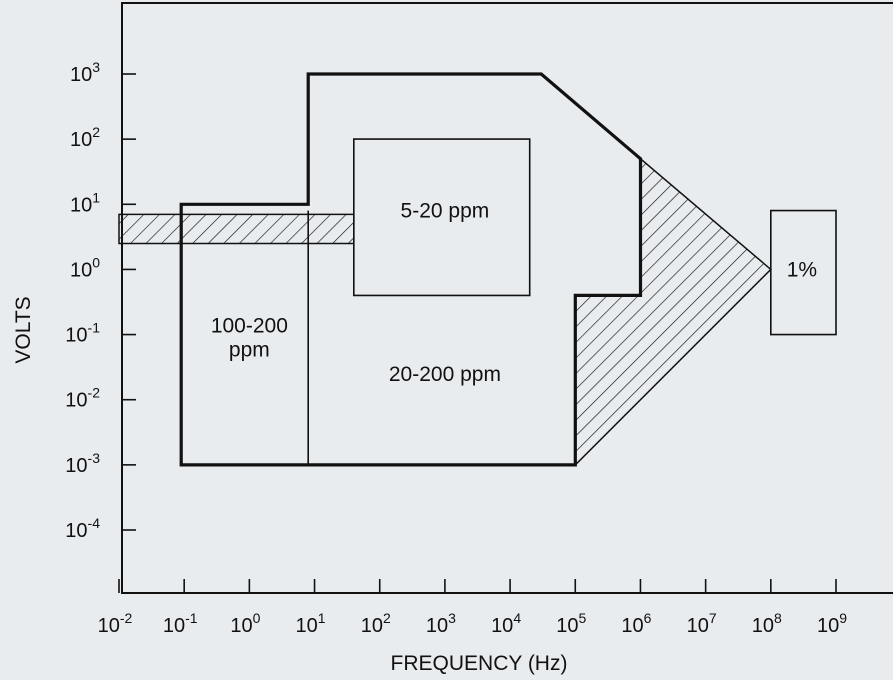 This screenshot has width=893, height=680. What do you see at coordinates (85, 72) in the screenshot?
I see `y-tick-label: 10³` at bounding box center [85, 72].